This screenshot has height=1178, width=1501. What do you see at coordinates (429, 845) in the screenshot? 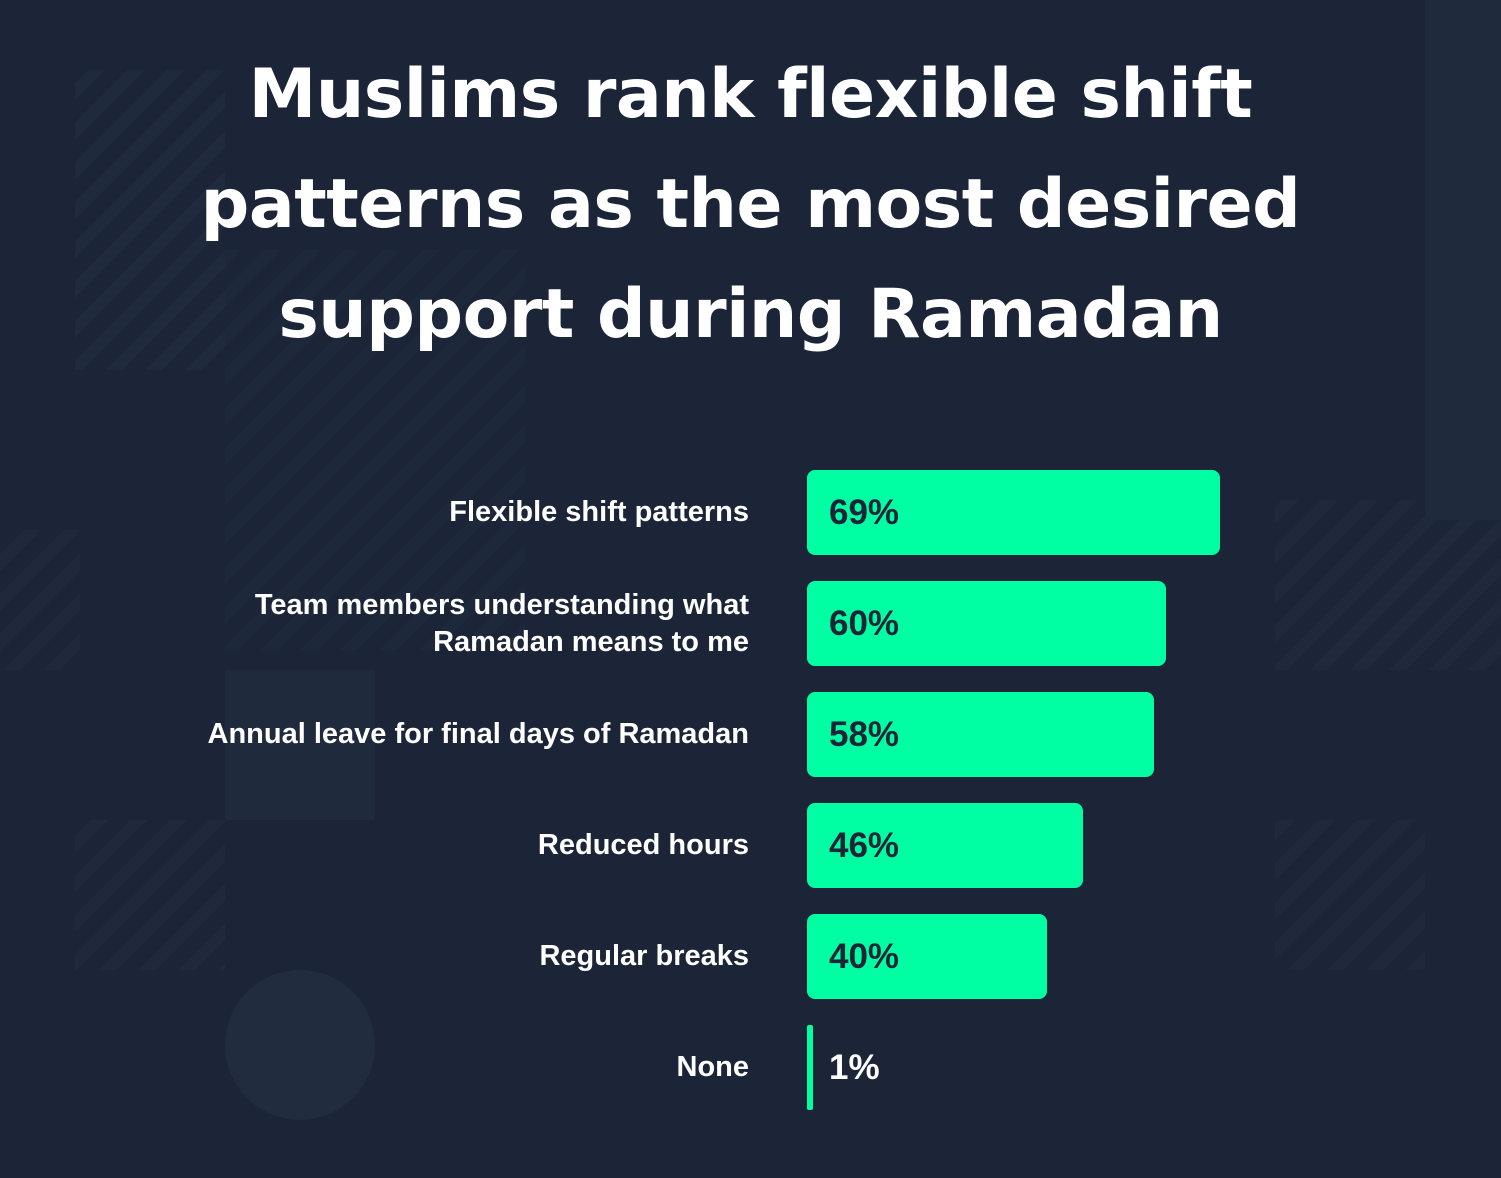
I see `category-label: Reduced hours` at bounding box center [429, 845].